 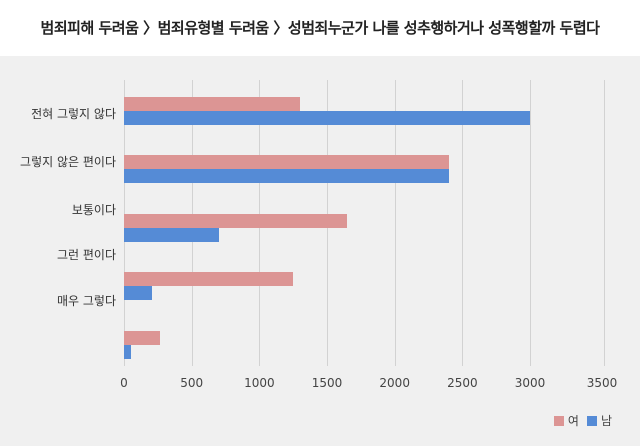 What do you see at coordinates (86, 255) in the screenshot?
I see `category-label: 그런 편이다` at bounding box center [86, 255].